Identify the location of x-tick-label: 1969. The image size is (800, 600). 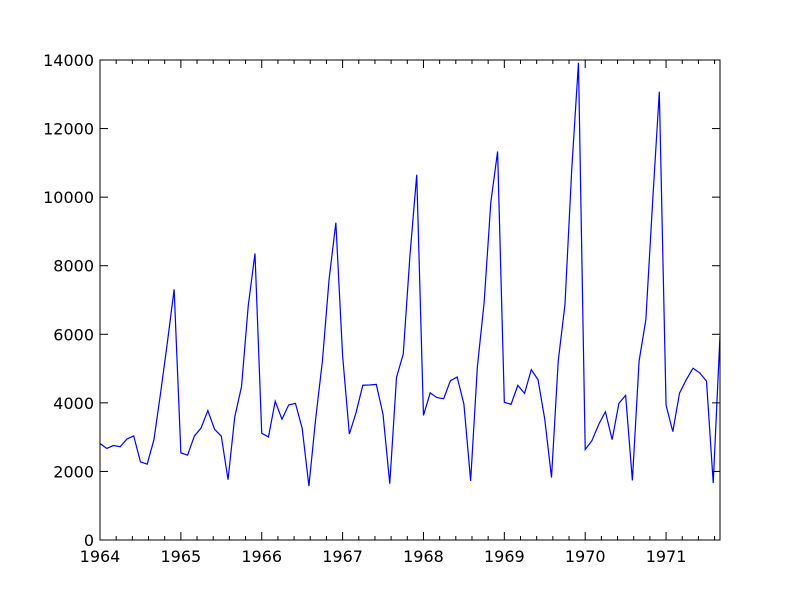
(504, 556).